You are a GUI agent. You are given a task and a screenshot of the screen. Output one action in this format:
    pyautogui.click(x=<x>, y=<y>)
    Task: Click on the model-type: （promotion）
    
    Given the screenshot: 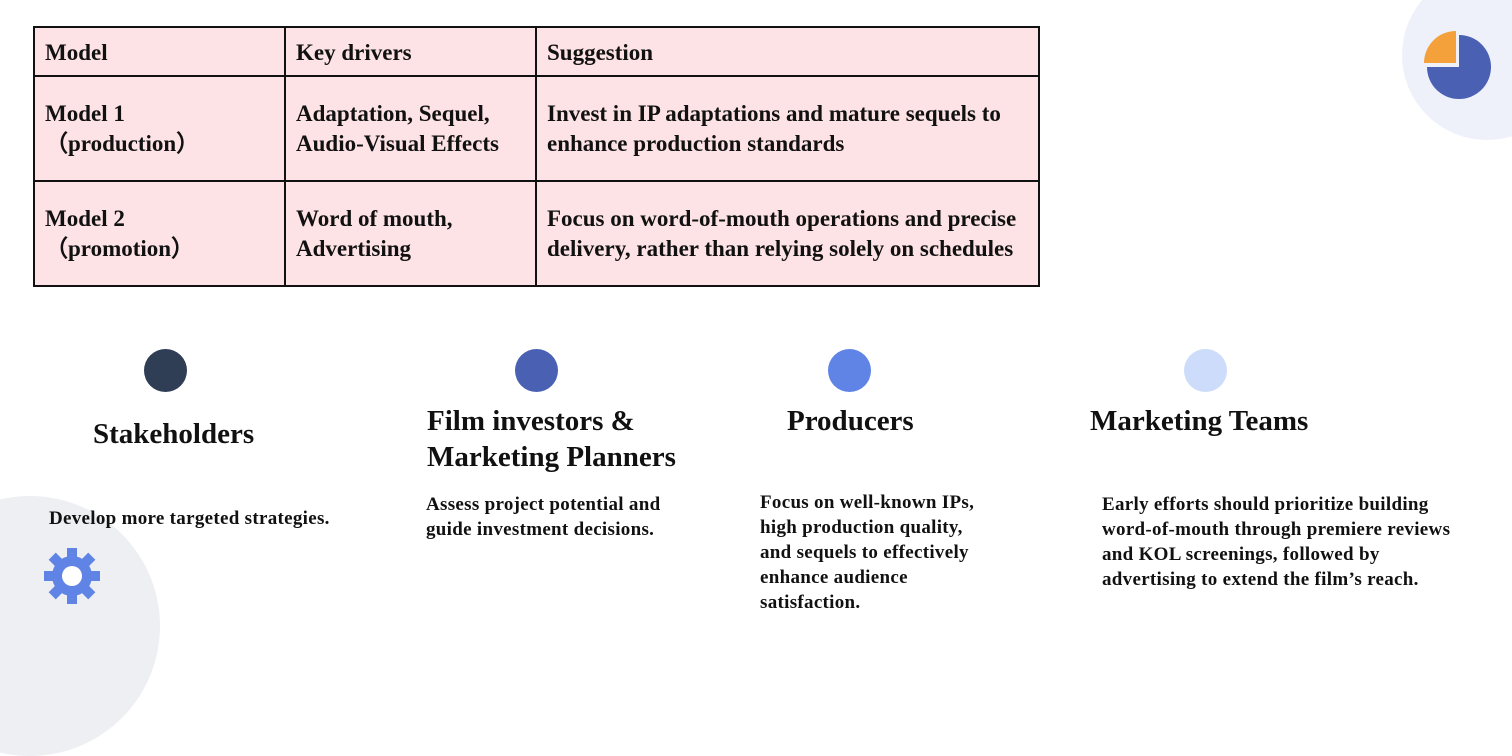 What is the action you would take?
    pyautogui.click(x=120, y=248)
    